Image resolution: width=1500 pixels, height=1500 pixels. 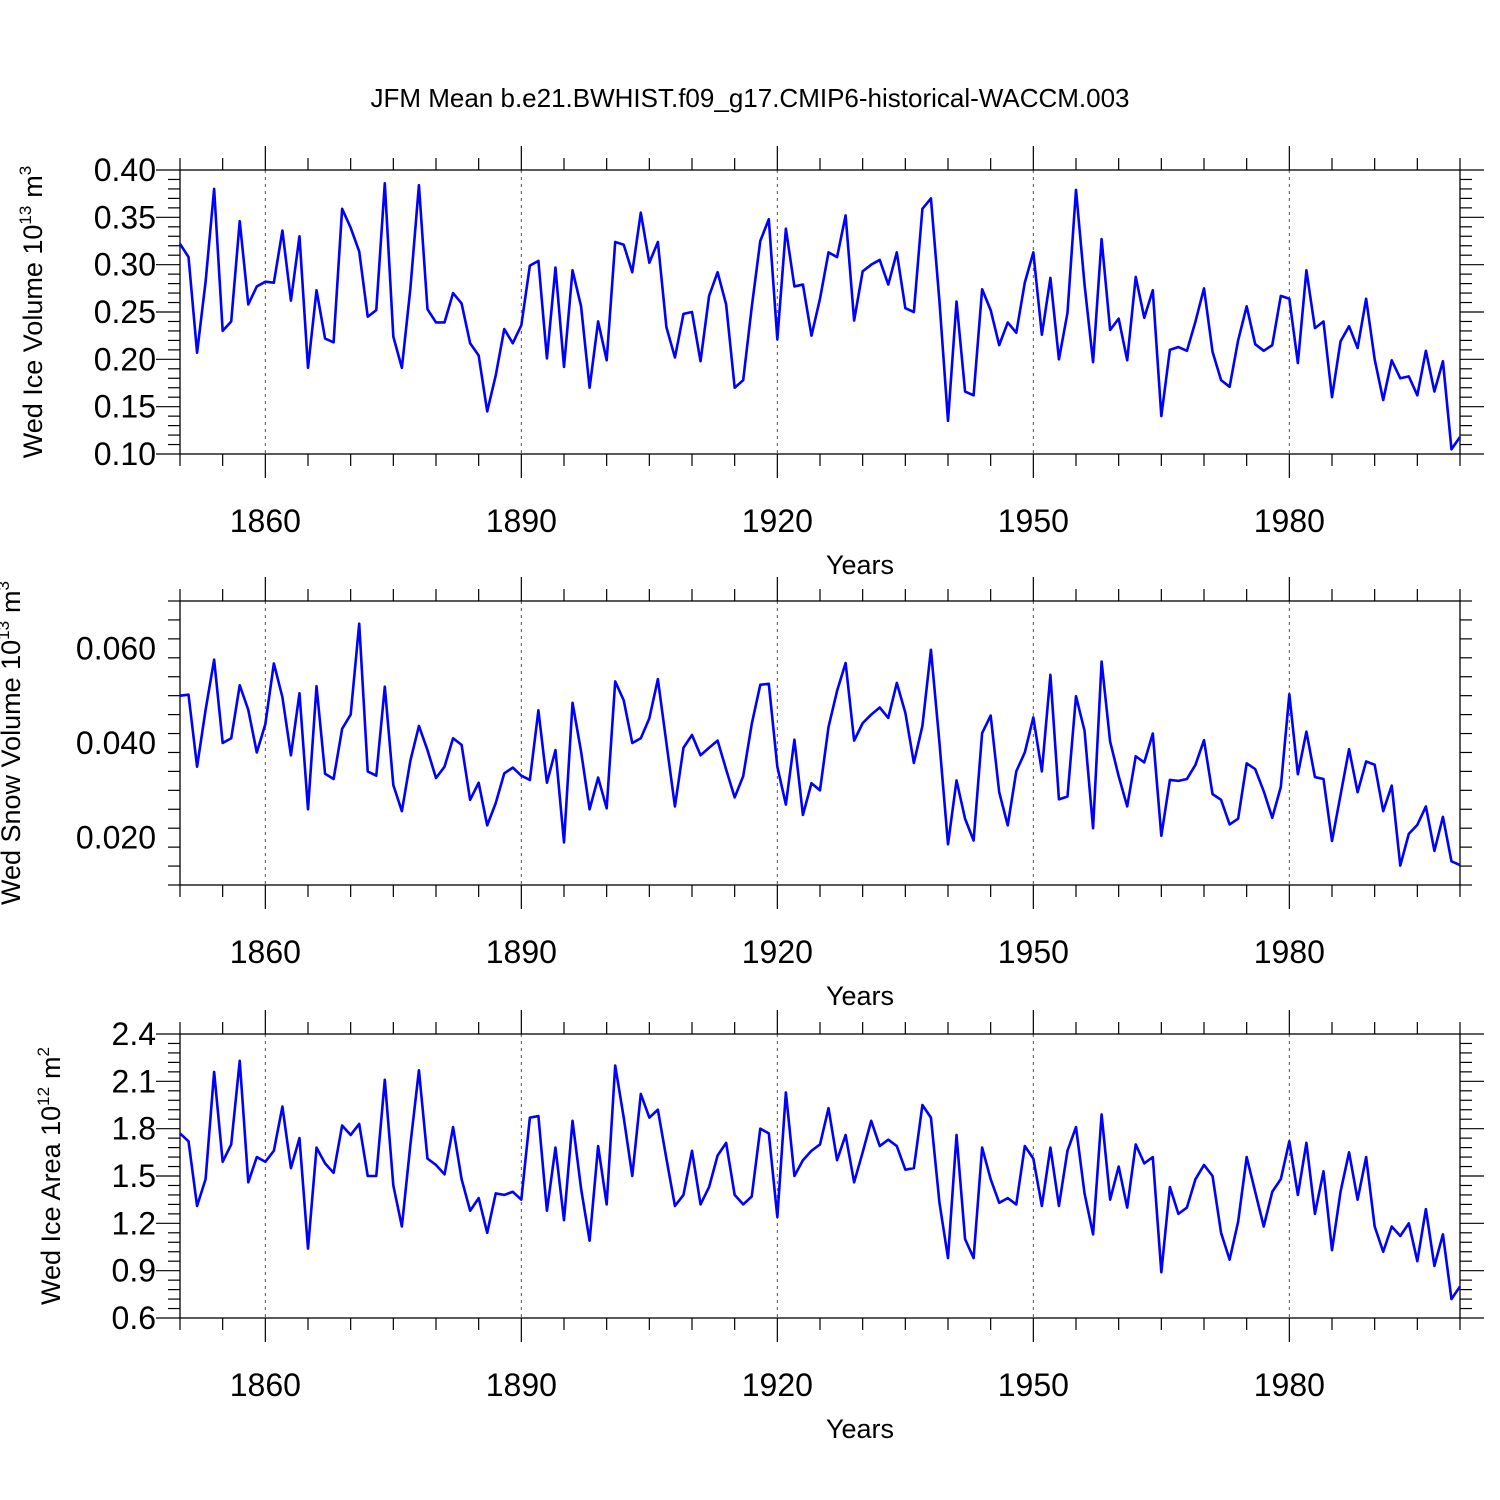 I want to click on y-axis-label: Wed Snow Volume 1013 m3, so click(x=13, y=743).